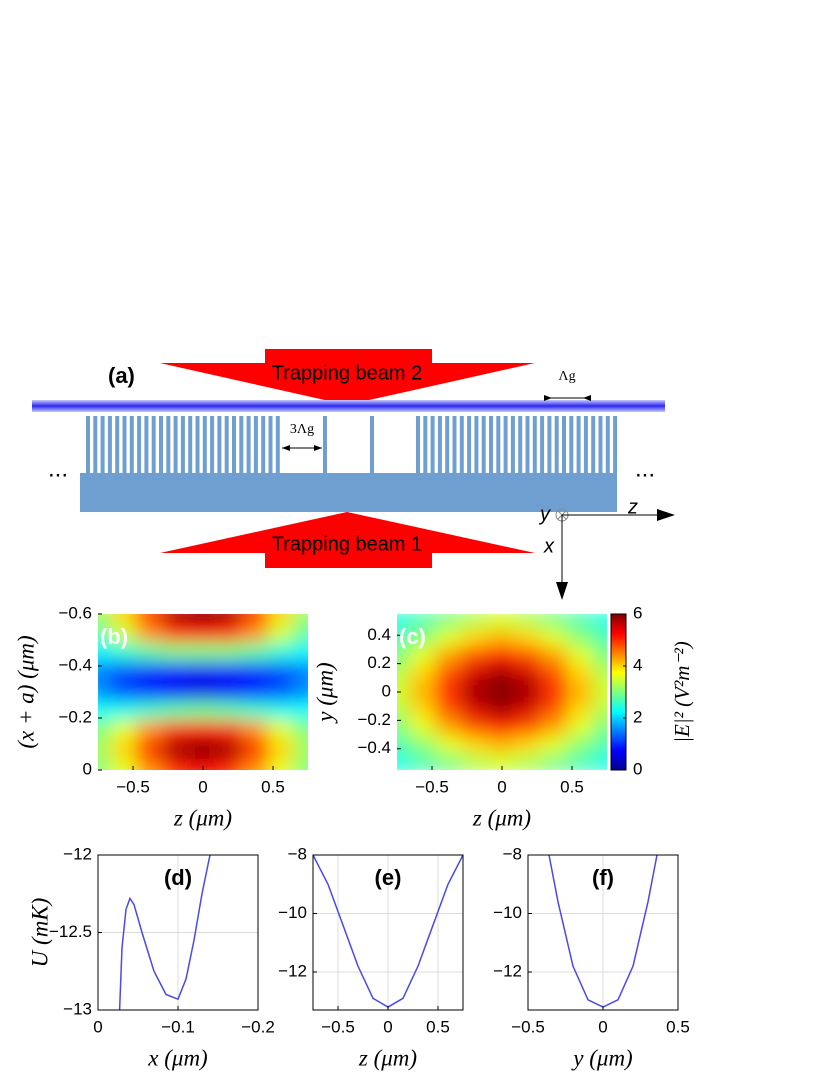 Image resolution: width=830 pixels, height=1075 pixels. Describe the element at coordinates (70, 931) in the screenshot. I see `y-tick-label: −12.5` at that location.